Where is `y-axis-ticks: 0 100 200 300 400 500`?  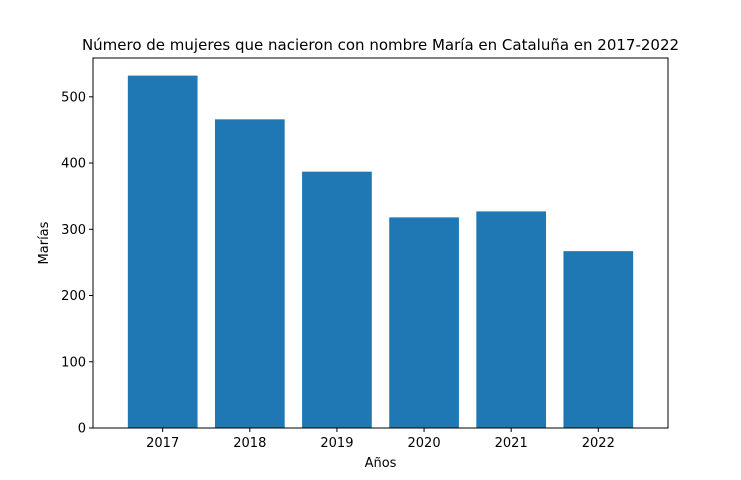
y-axis-ticks: 0 100 200 300 400 500 is located at coordinates (77, 263).